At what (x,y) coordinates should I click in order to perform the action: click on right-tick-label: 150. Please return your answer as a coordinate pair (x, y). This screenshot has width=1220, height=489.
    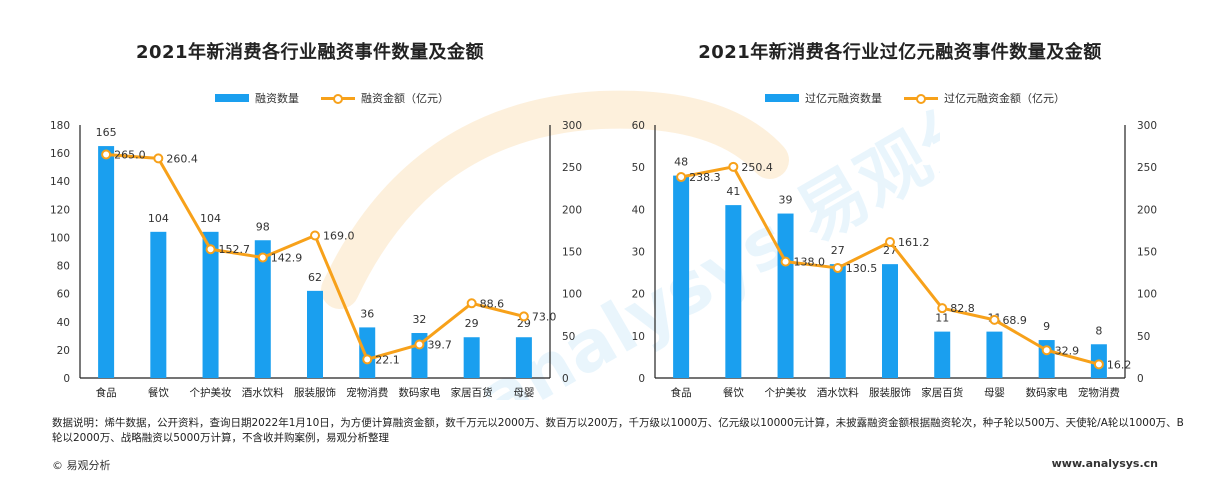
    Looking at the image, I should click on (1147, 253).